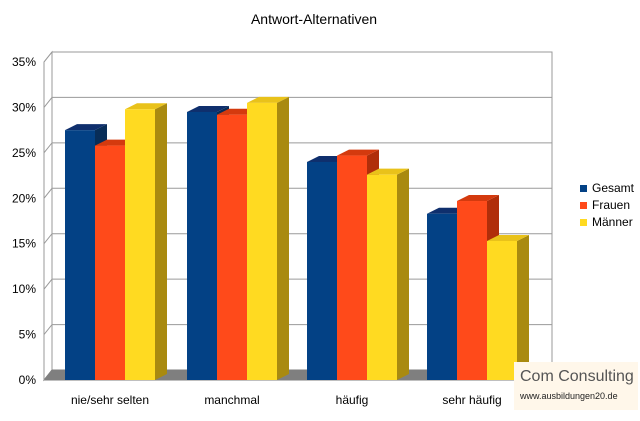 The image size is (640, 421). Describe the element at coordinates (611, 205) in the screenshot. I see `legend-label: Frauen` at that location.